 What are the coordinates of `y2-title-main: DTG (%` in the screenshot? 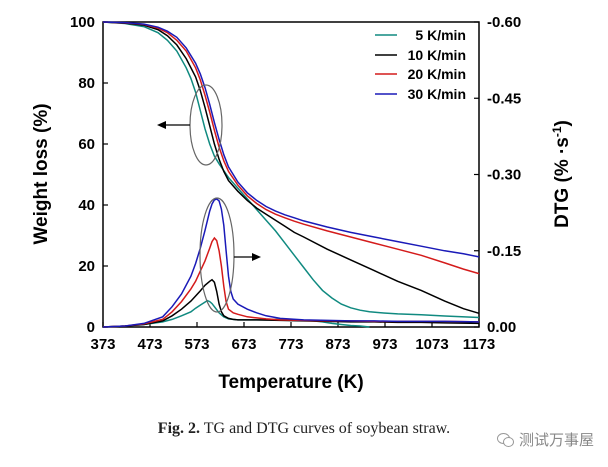 It's located at (562, 191).